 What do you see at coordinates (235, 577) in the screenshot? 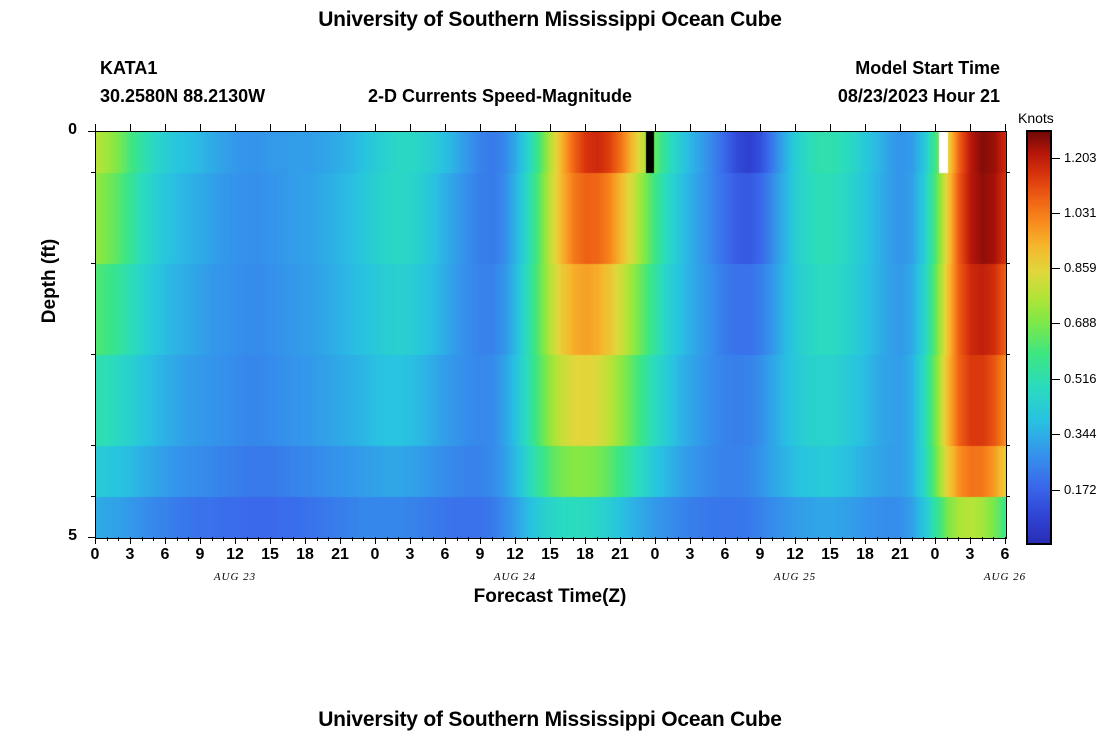
I see `x-axis-day-label: AUG 23` at bounding box center [235, 577].